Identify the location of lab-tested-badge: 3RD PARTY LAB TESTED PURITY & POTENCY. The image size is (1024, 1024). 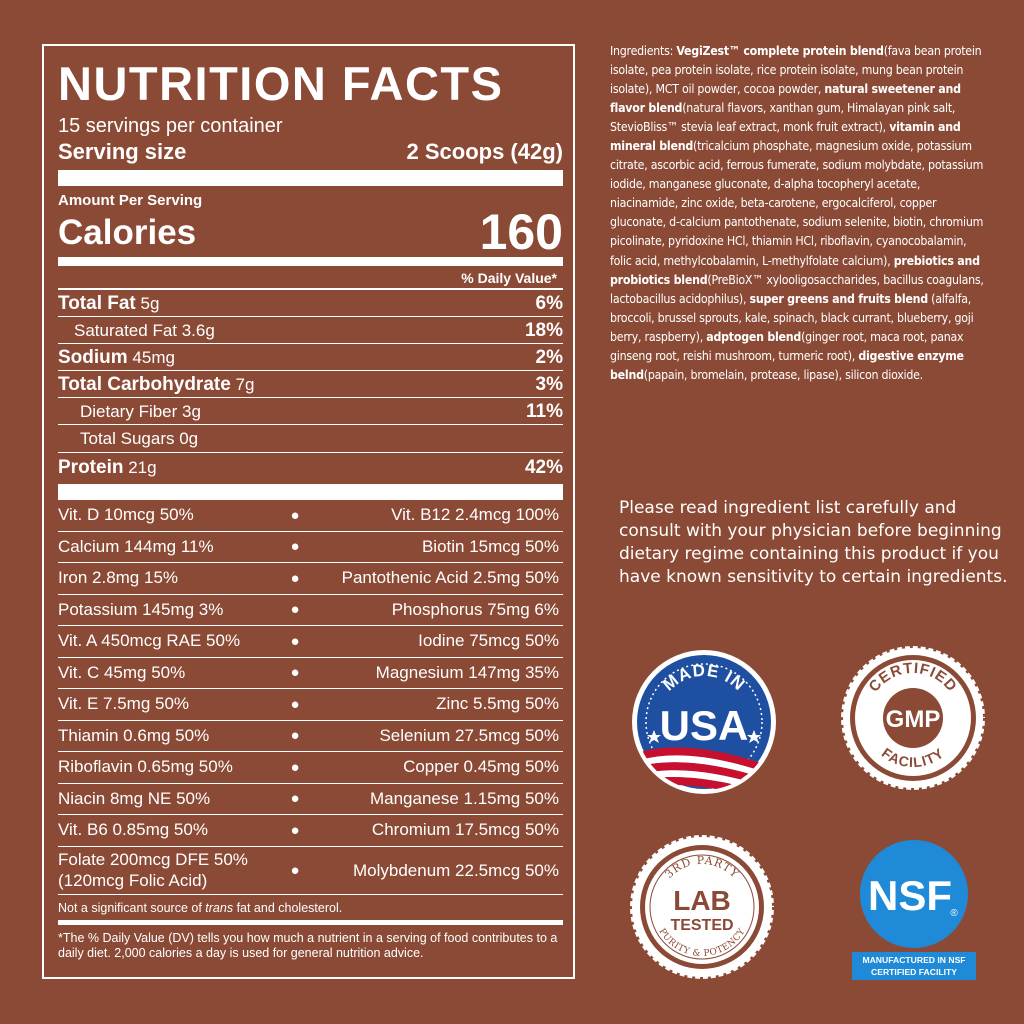
(702, 907).